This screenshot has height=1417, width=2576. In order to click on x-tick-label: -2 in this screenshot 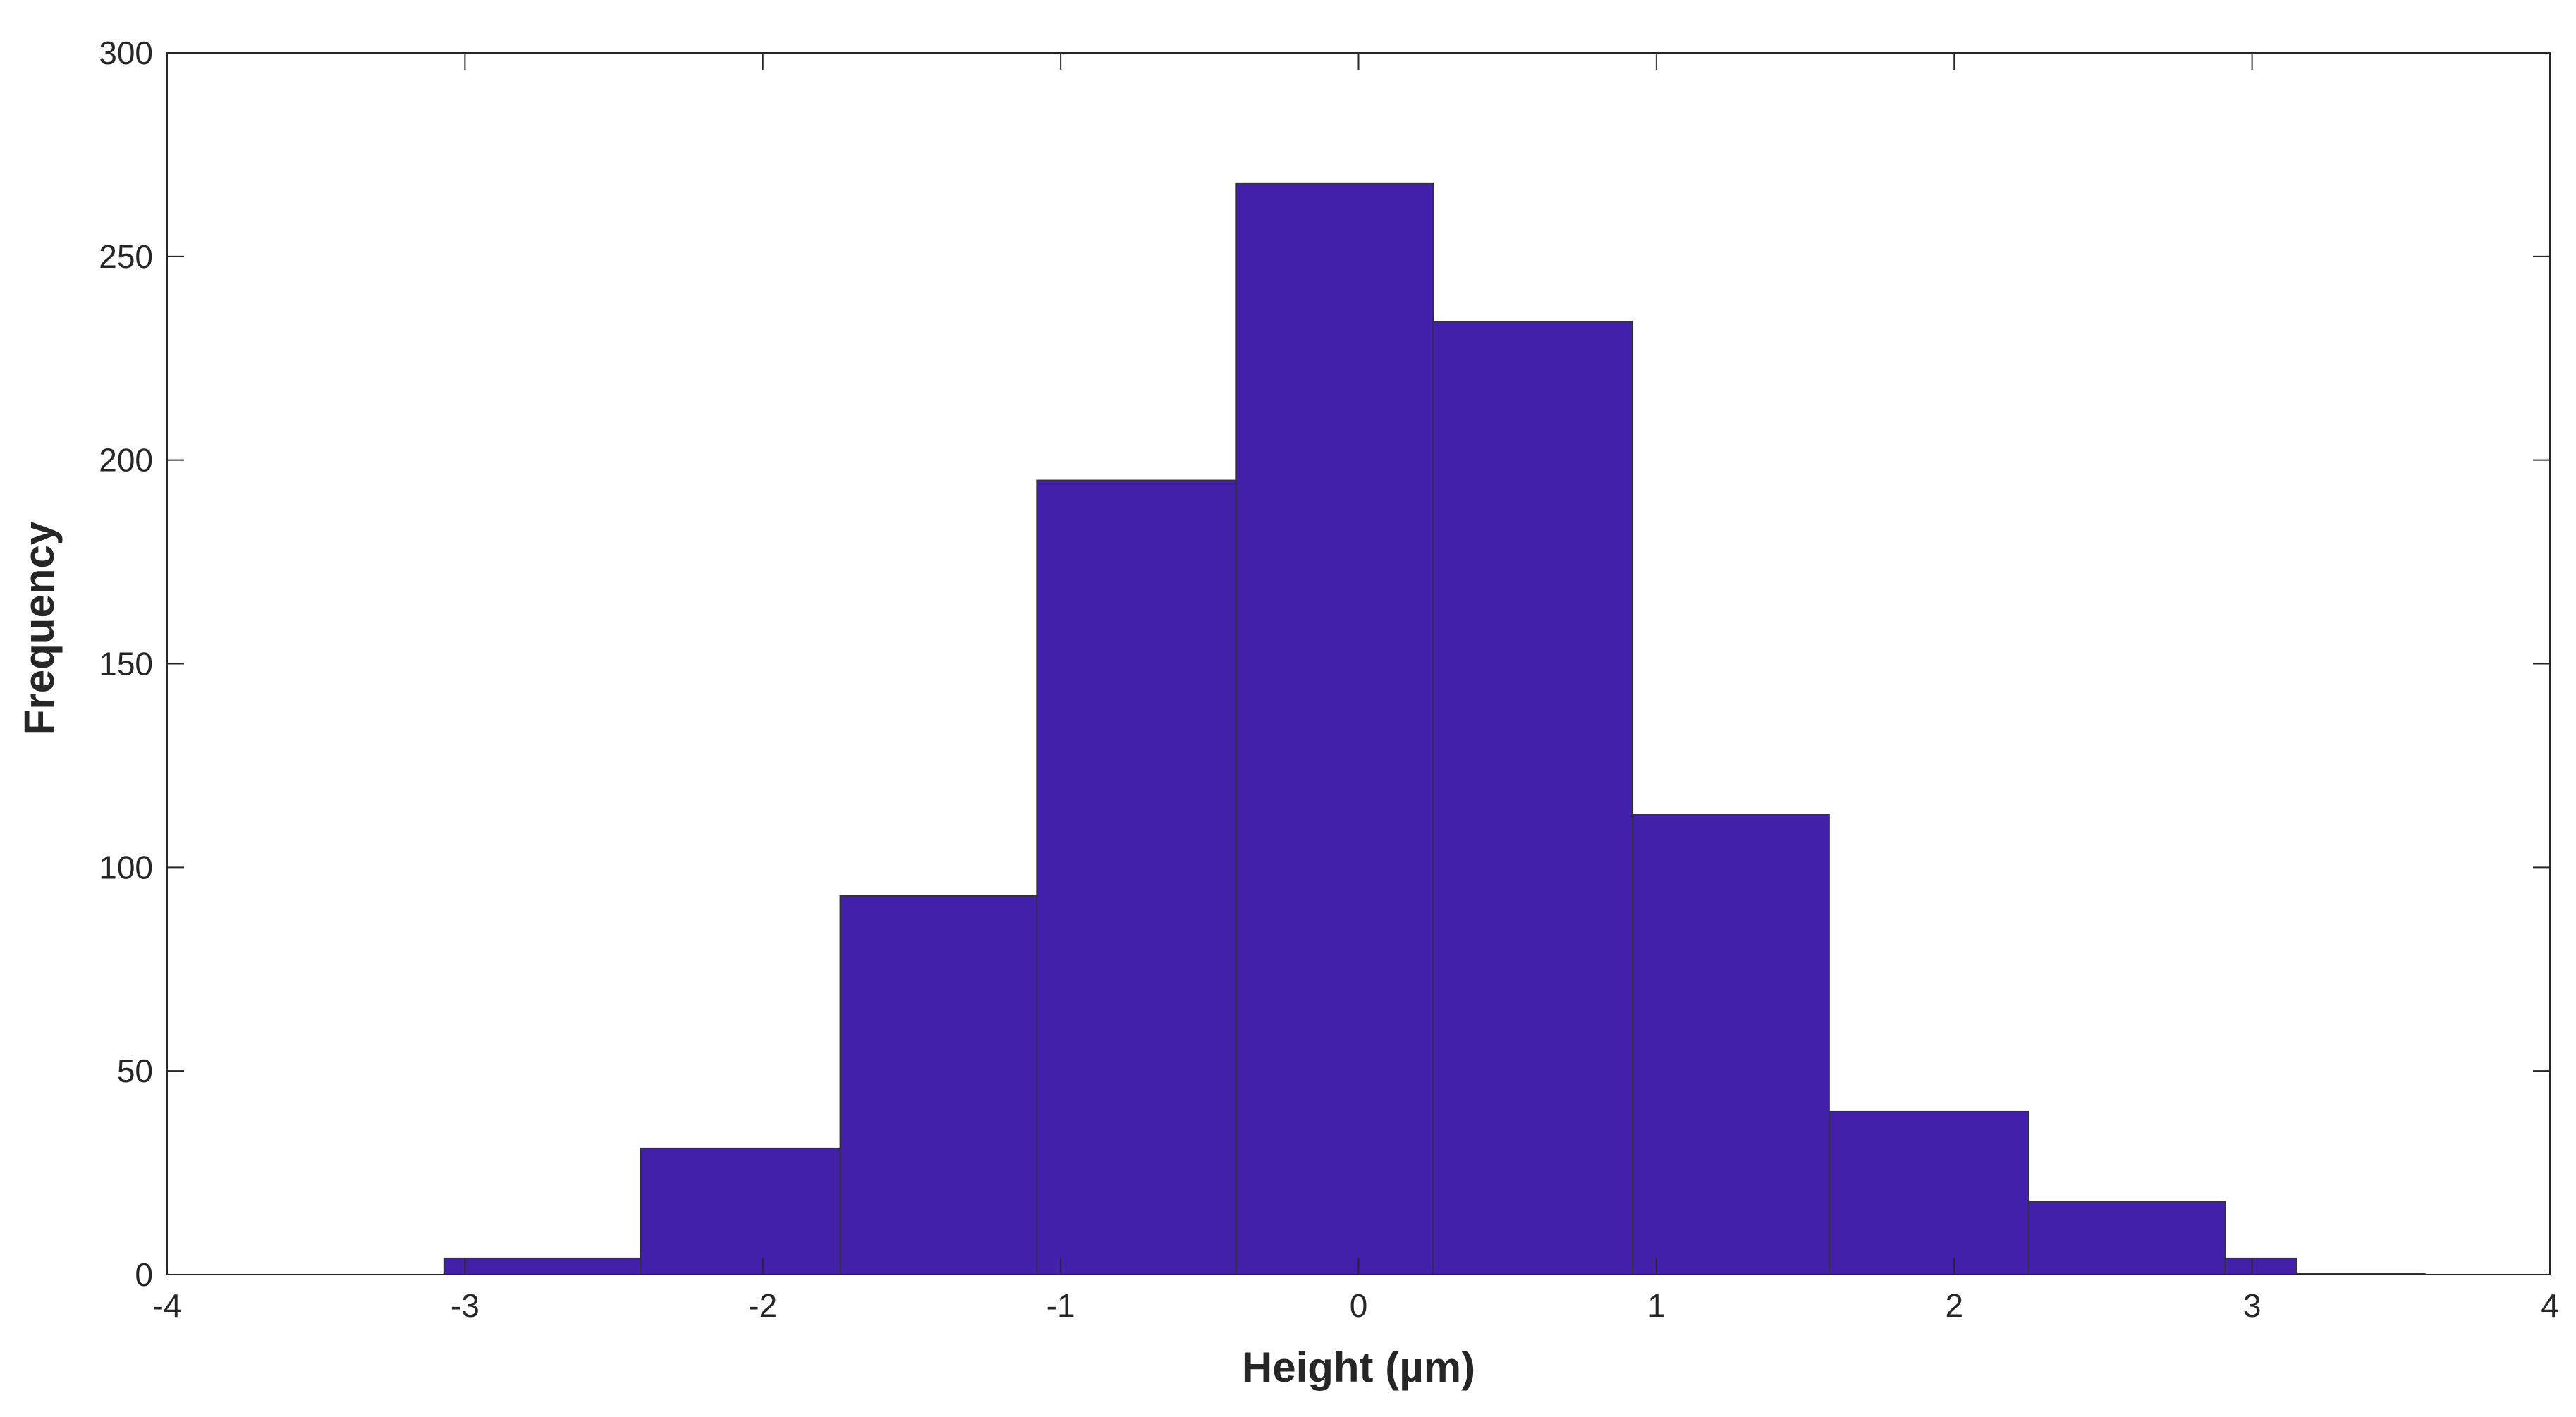, I will do `click(763, 1305)`.